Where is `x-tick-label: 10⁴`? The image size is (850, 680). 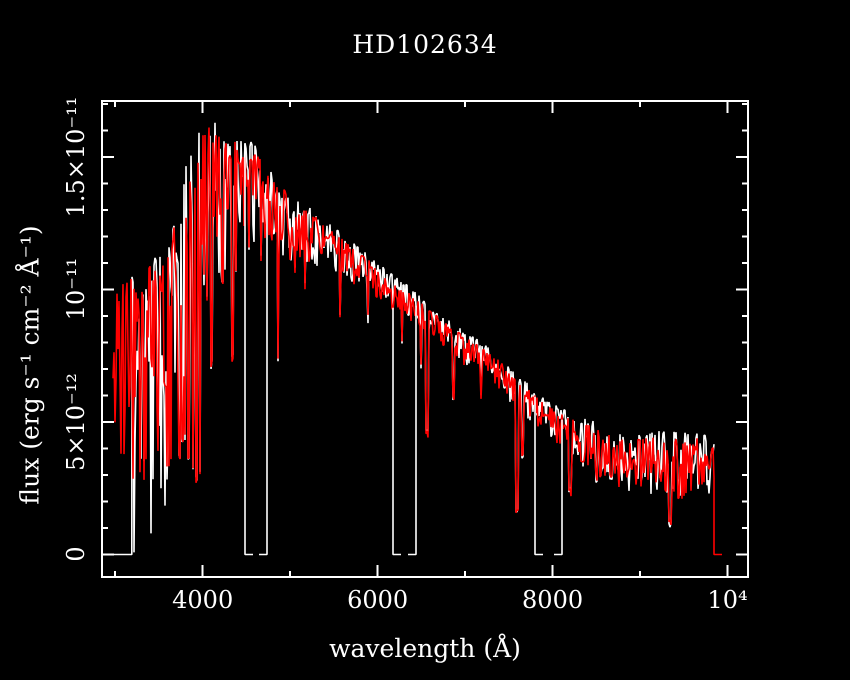
x-tick-label: 10⁴ is located at coordinates (727, 600).